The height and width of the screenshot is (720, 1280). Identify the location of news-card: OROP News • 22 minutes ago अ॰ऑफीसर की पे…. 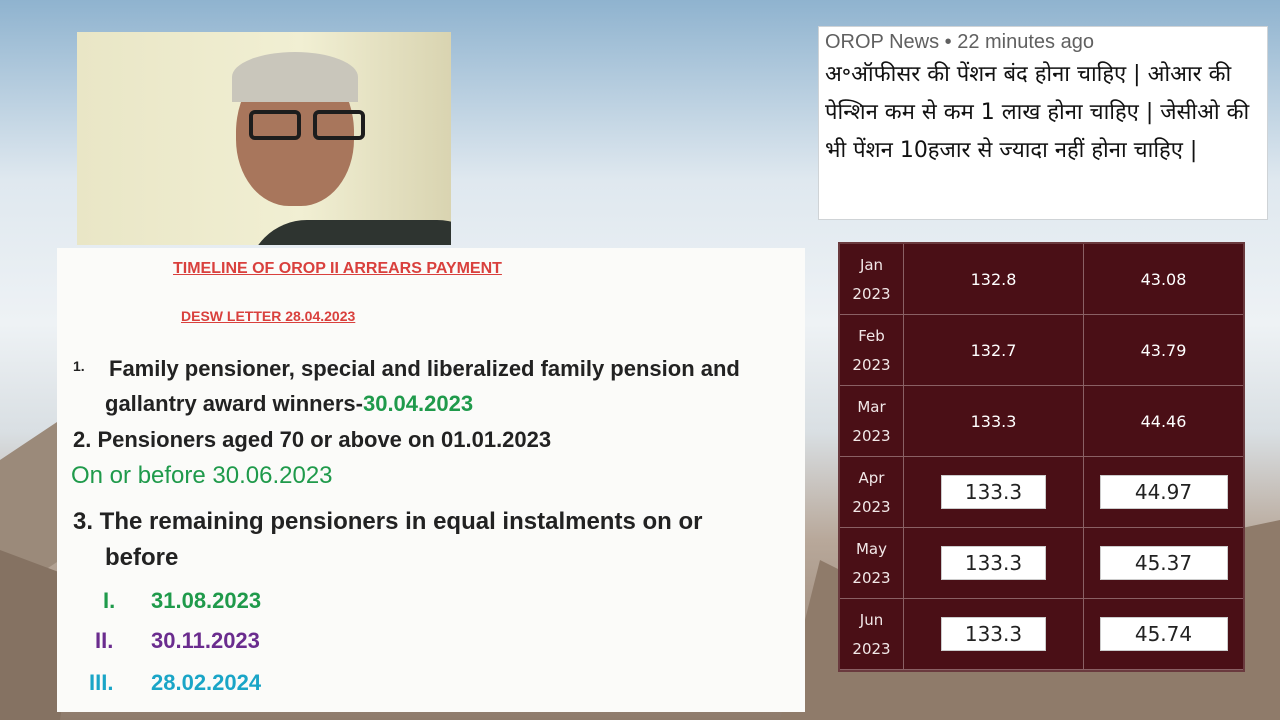
(1043, 123).